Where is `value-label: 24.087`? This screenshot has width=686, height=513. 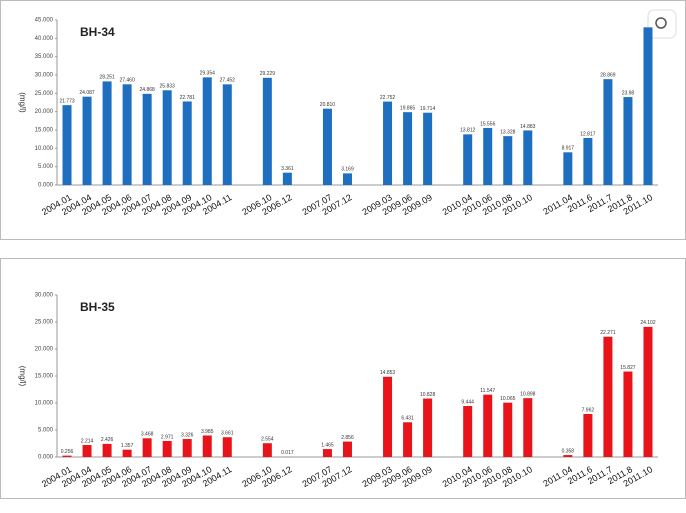 value-label: 24.087 is located at coordinates (87, 93).